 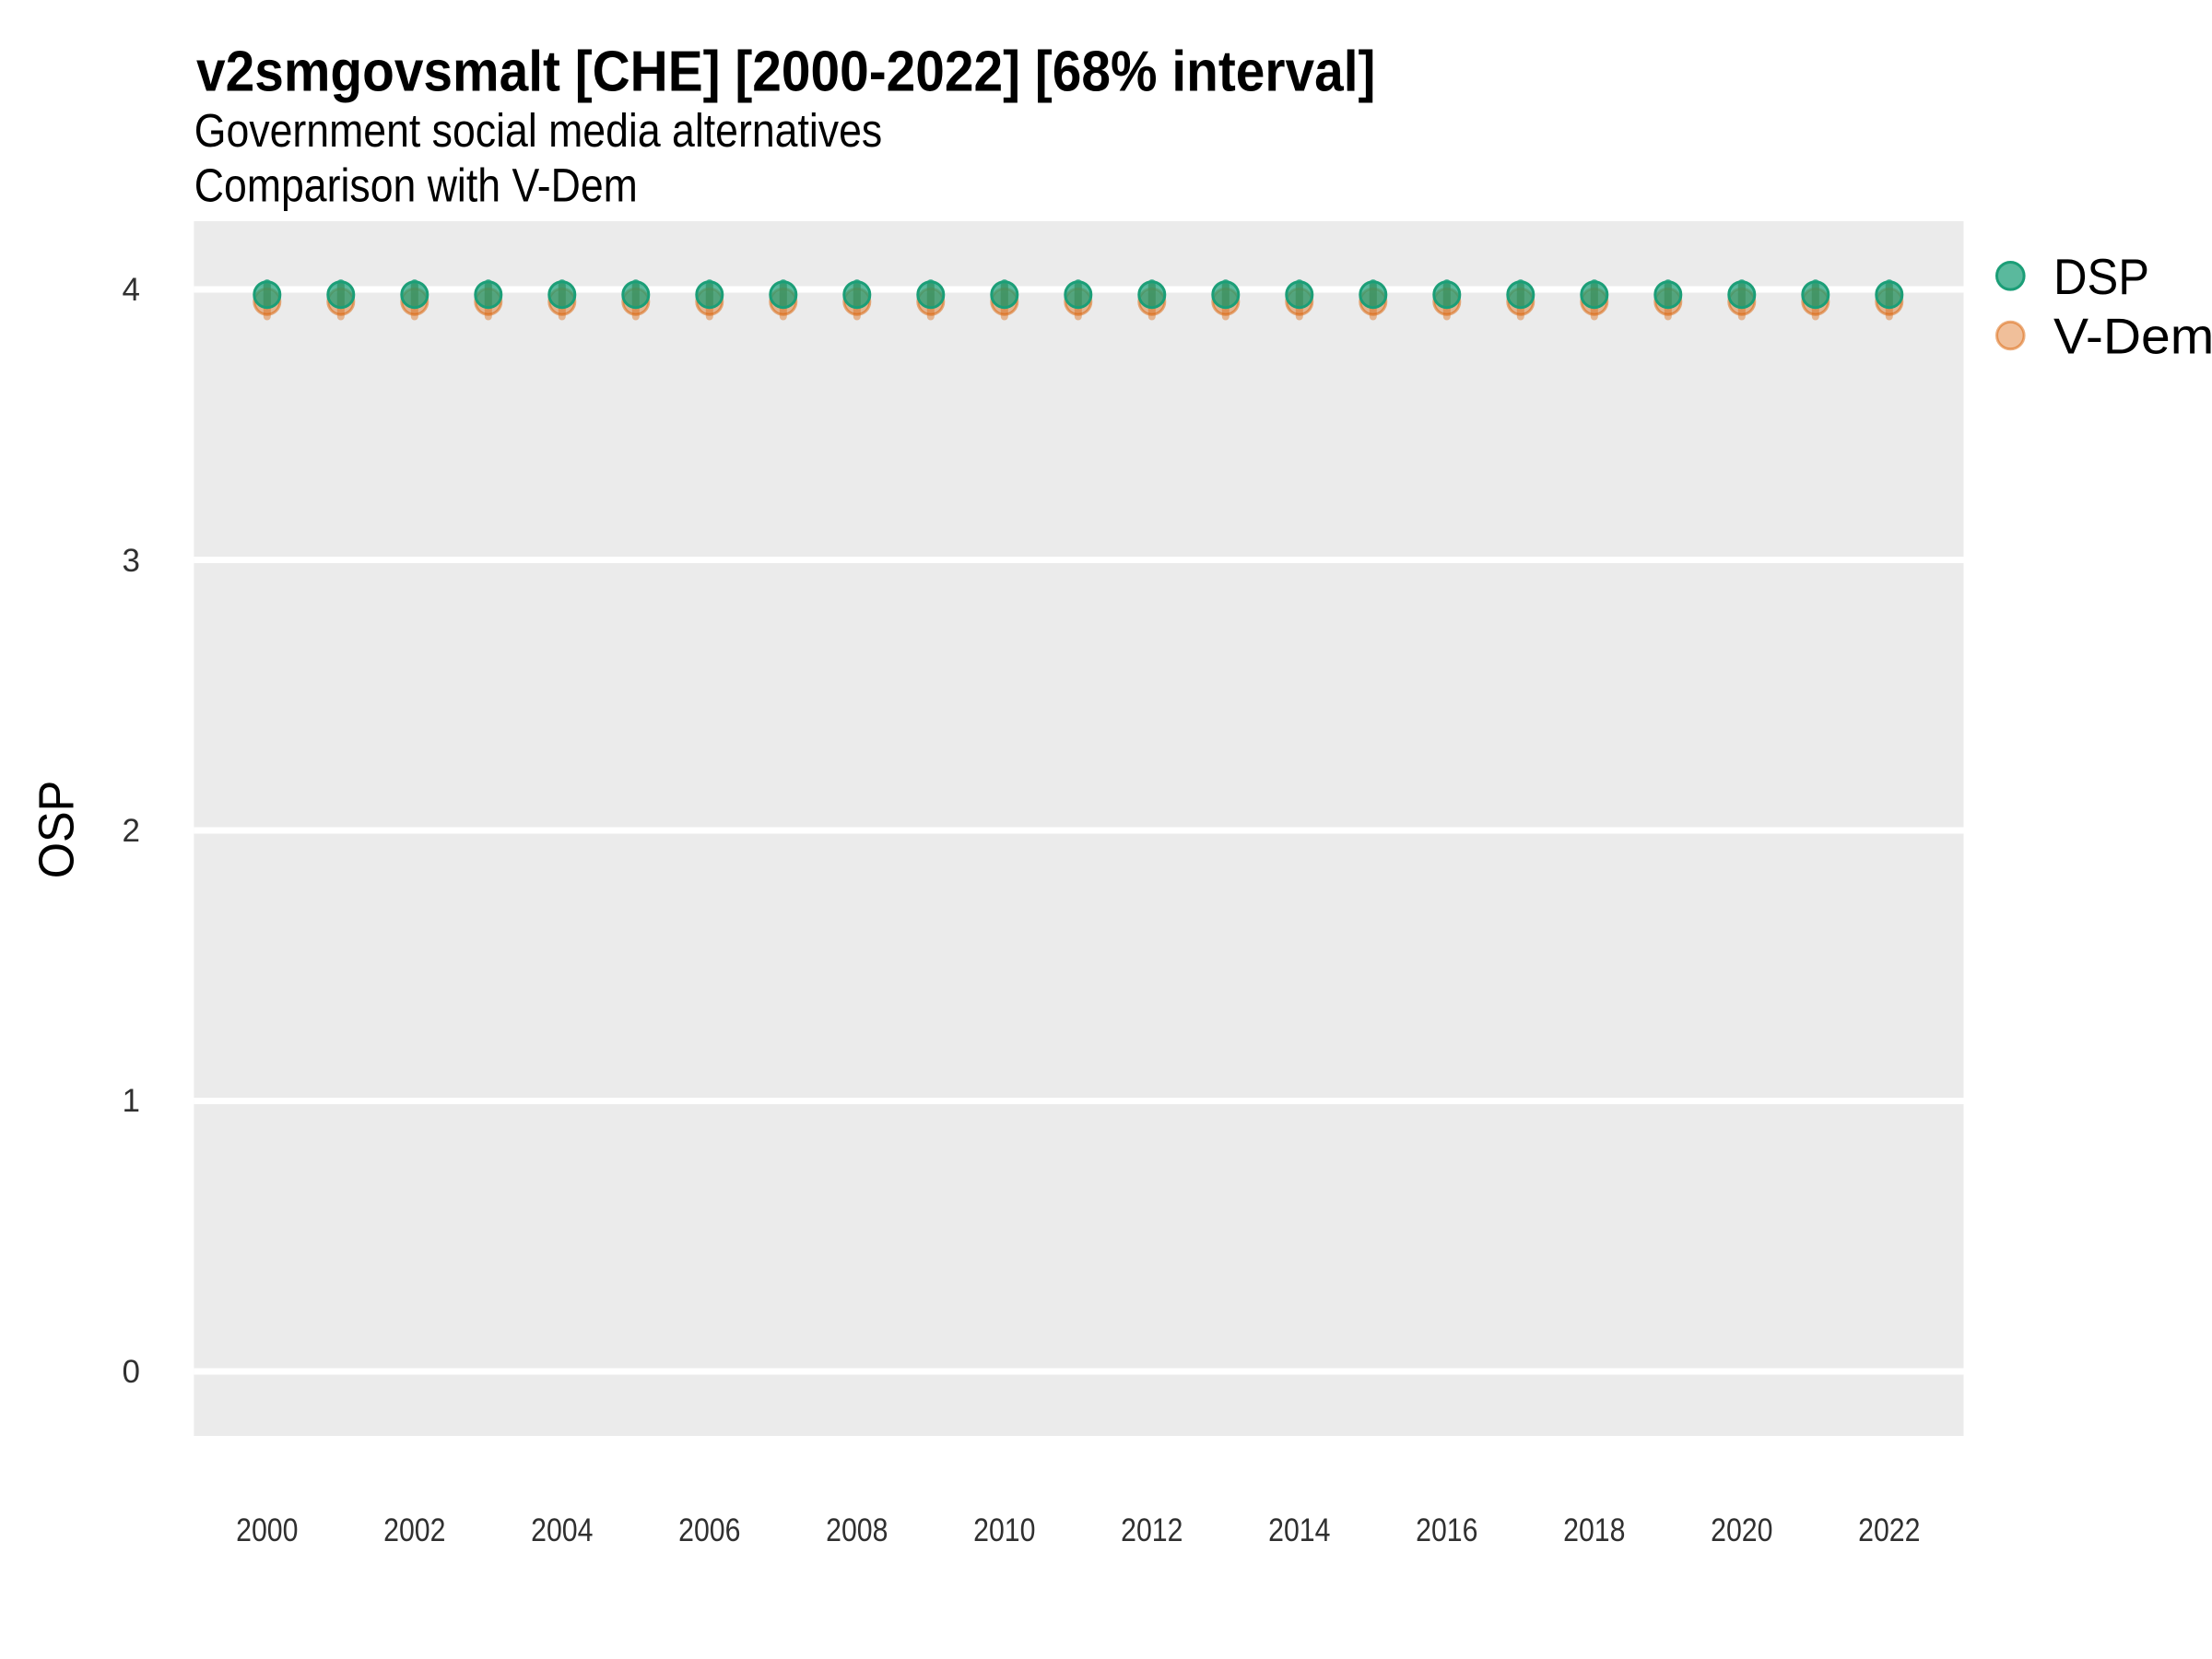 I want to click on svg-text: 2004, so click(x=562, y=1530).